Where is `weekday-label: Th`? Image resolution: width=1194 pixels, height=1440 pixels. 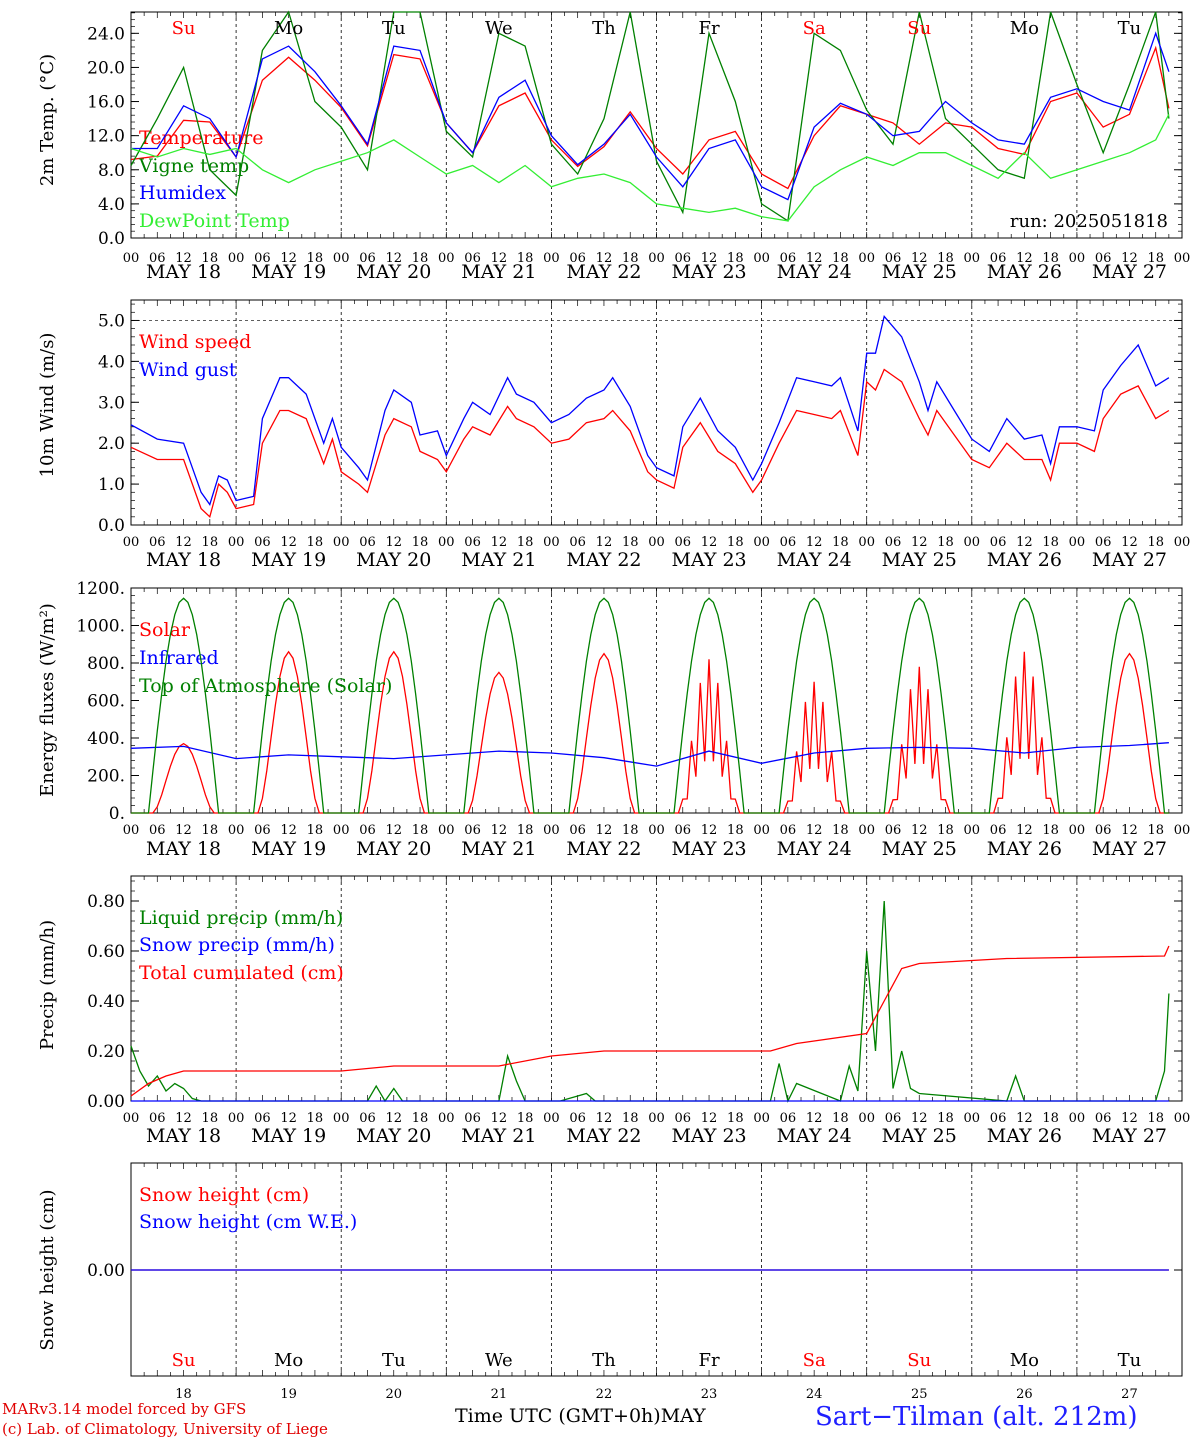
weekday-label: Th is located at coordinates (604, 1360).